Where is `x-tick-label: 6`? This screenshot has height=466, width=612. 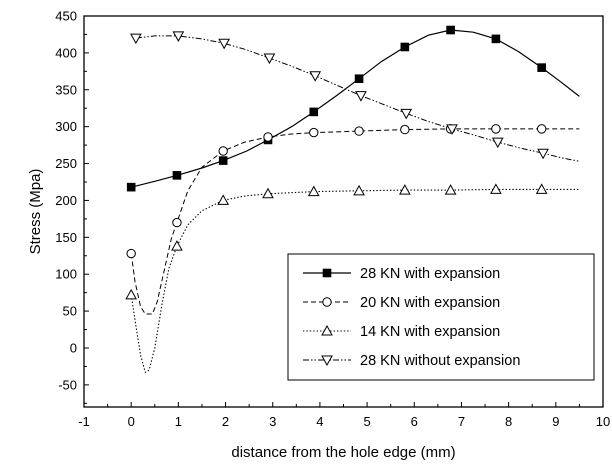
x-tick-label: 6 is located at coordinates (414, 421).